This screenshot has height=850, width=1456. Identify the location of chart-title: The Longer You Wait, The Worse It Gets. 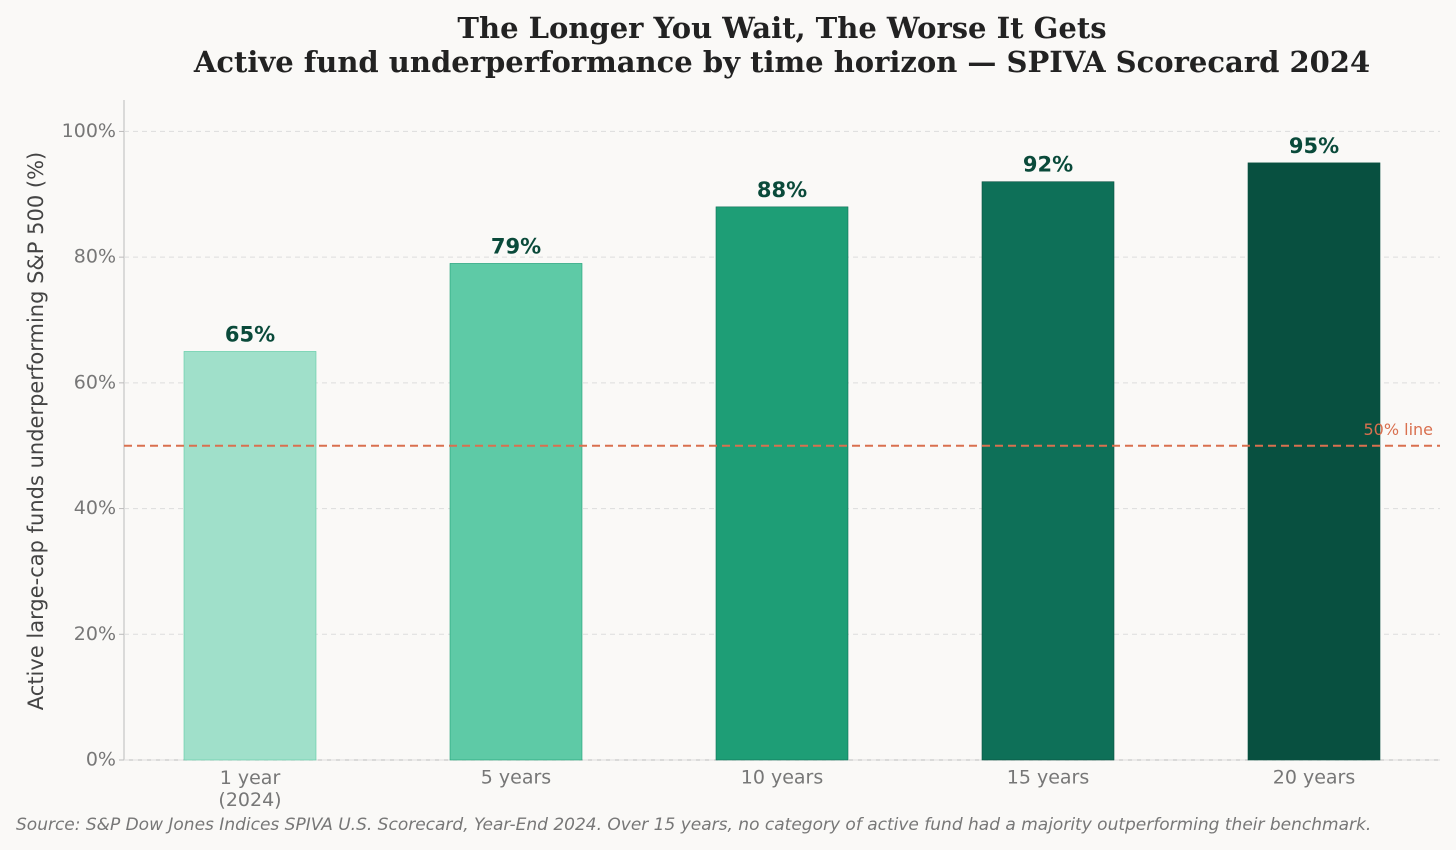
(781, 28).